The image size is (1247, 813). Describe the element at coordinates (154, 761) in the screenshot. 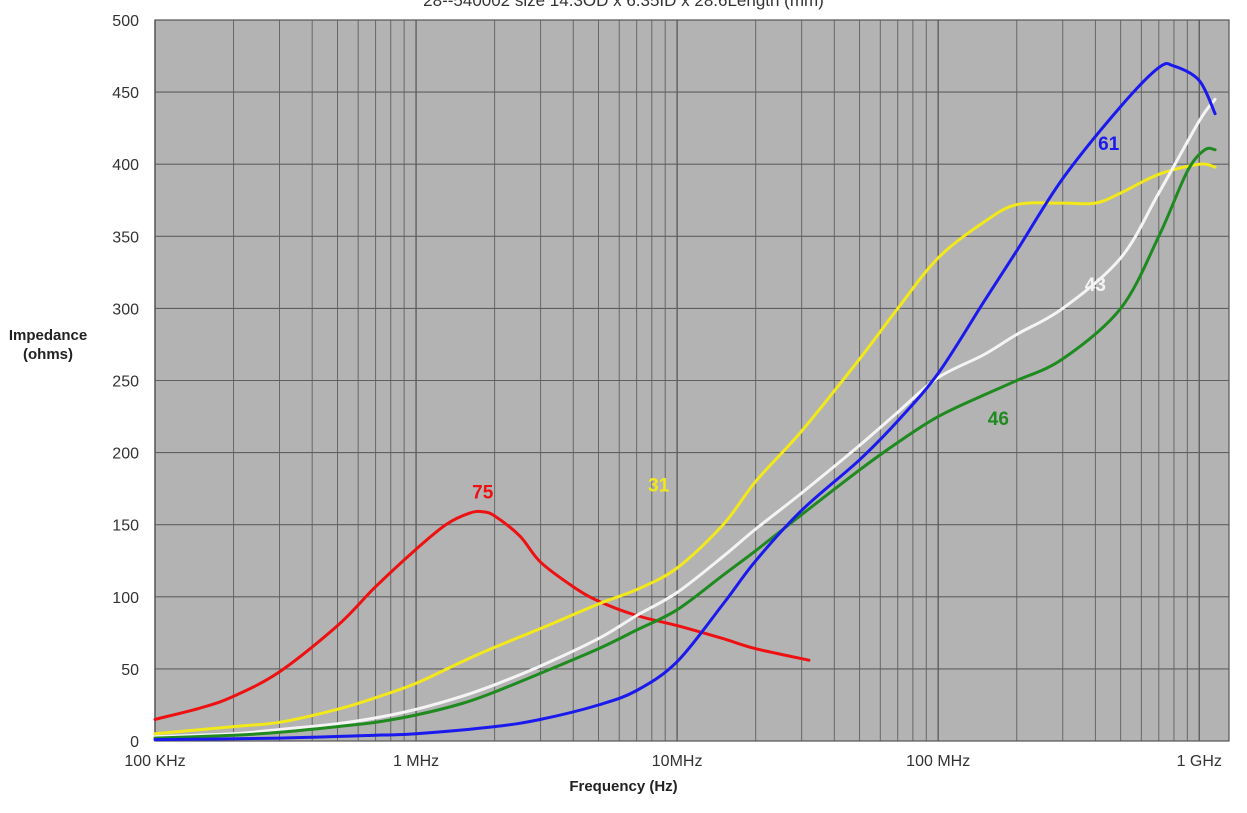

I see `x-tick-label: 100 KHz` at that location.